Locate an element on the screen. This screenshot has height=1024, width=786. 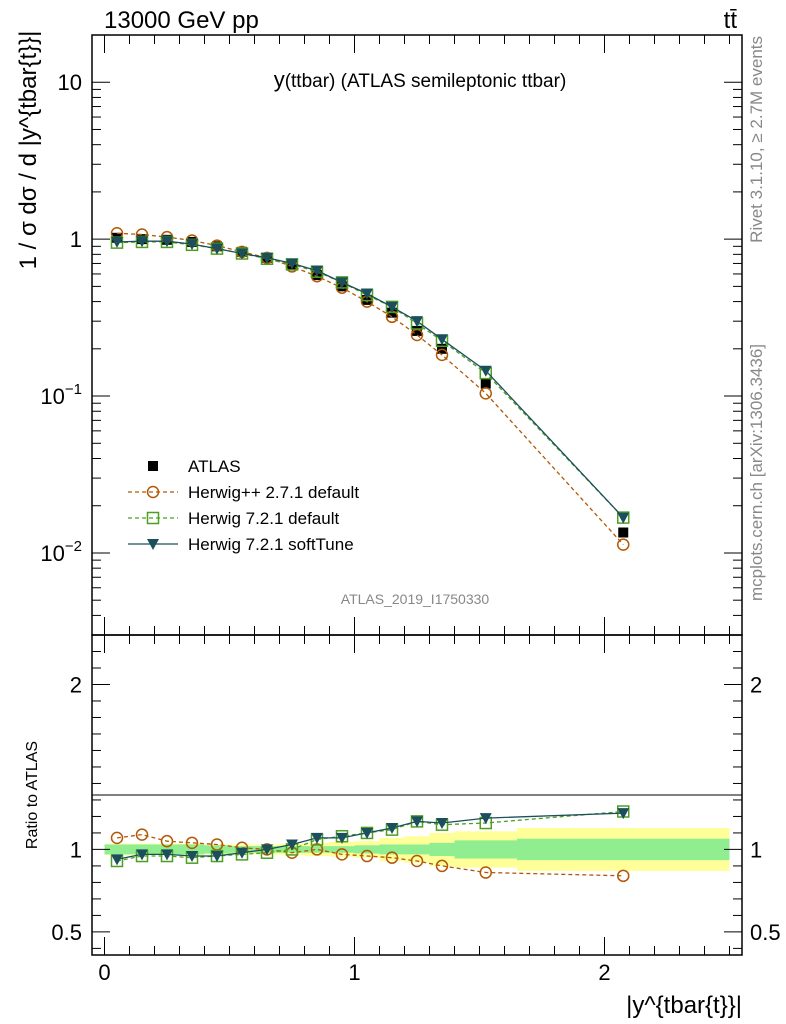
main-y-axis-label: 1 / σ dσ / d |y^{tbar{t}}| is located at coordinates (28, 150).